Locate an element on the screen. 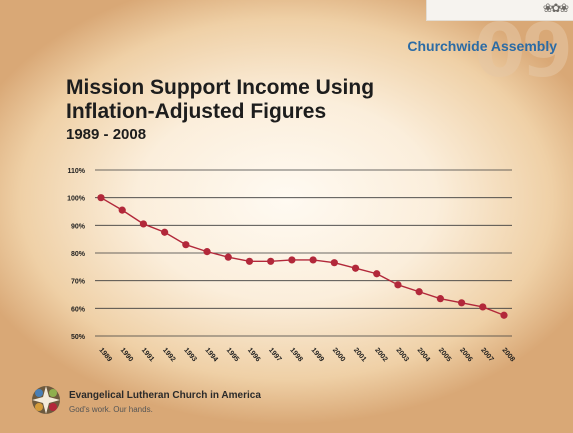  x-tick-label: 1997 is located at coordinates (274, 355).